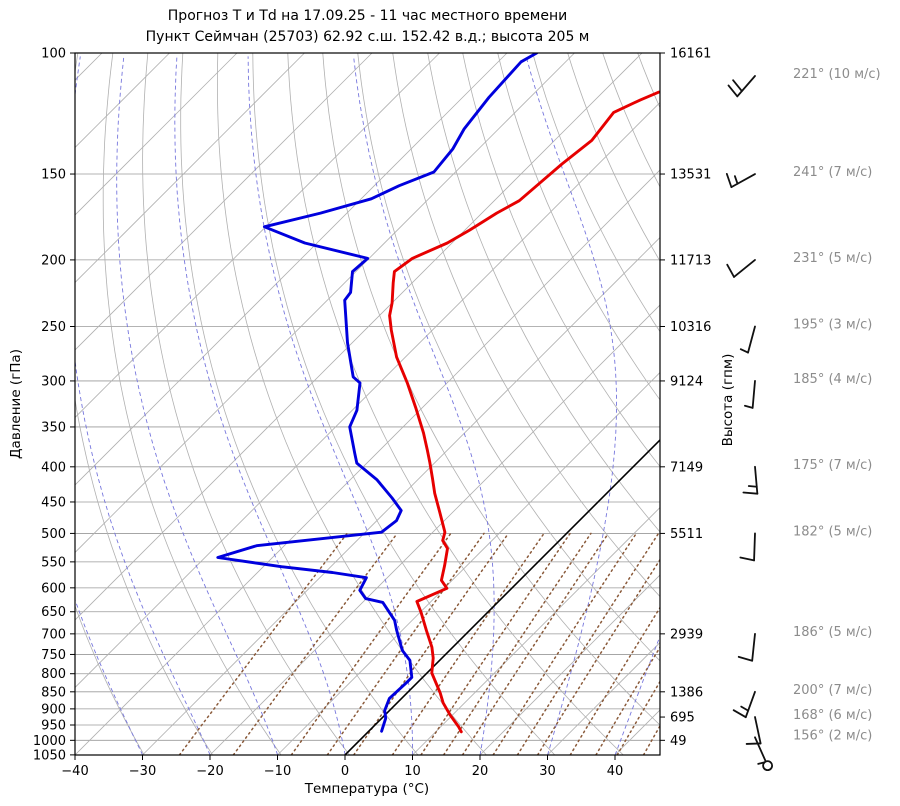  What do you see at coordinates (690, 175) in the screenshot?
I see `height-tick-label: 13531` at bounding box center [690, 175].